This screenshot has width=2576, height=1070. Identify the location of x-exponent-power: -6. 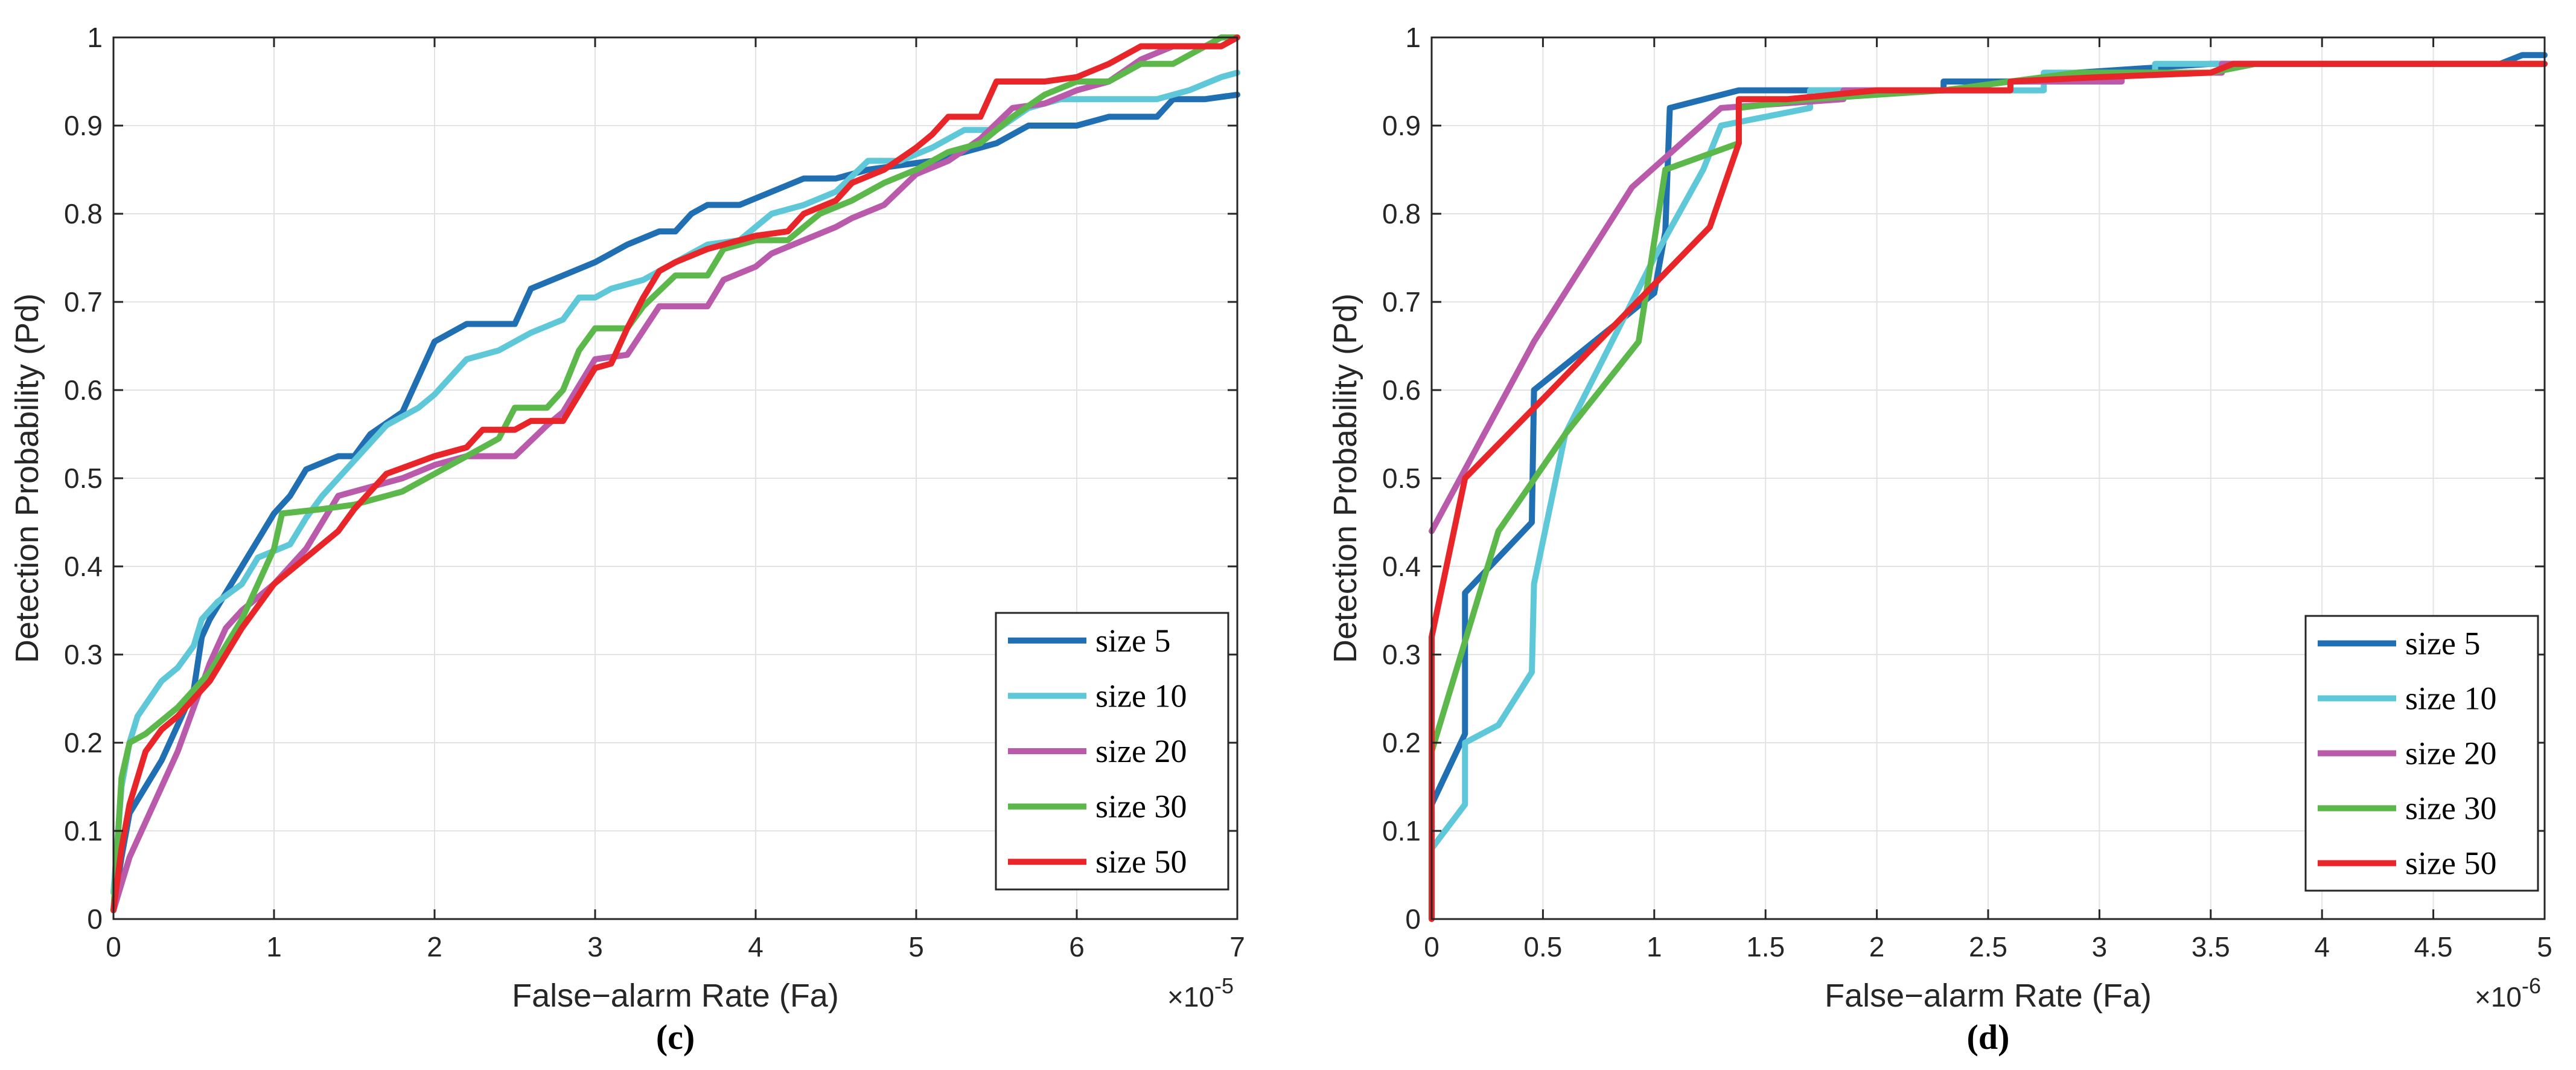
(2532, 986).